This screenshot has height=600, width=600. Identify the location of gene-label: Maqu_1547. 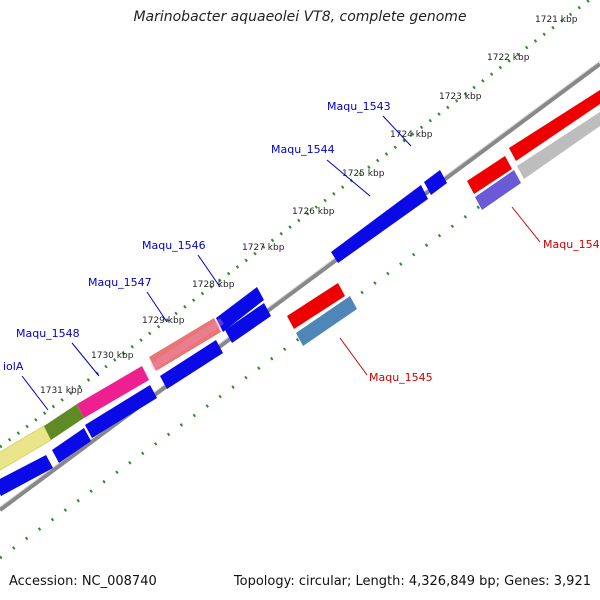
(120, 282).